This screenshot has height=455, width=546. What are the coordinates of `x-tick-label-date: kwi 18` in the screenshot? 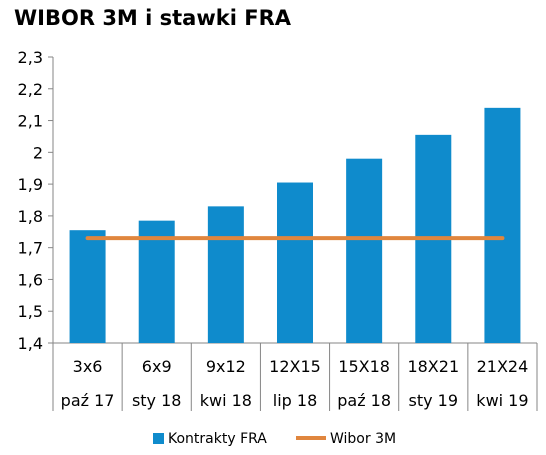 It's located at (226, 400).